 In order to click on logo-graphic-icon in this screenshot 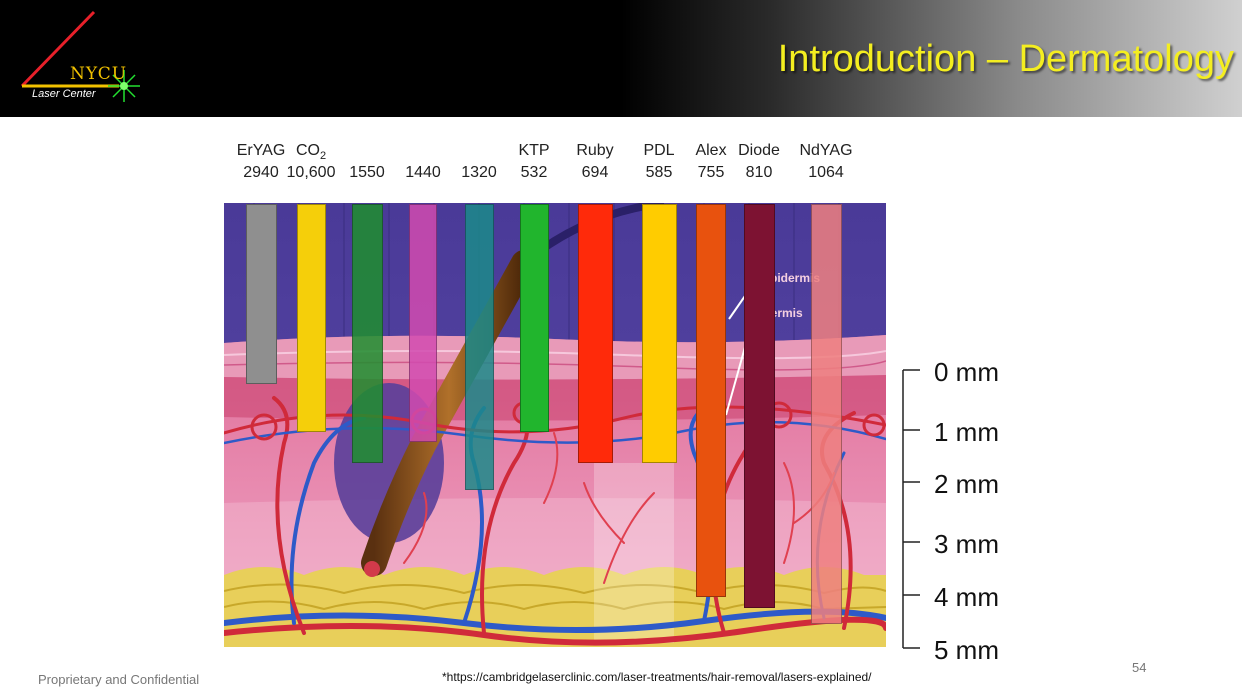, I will do `click(80, 56)`.